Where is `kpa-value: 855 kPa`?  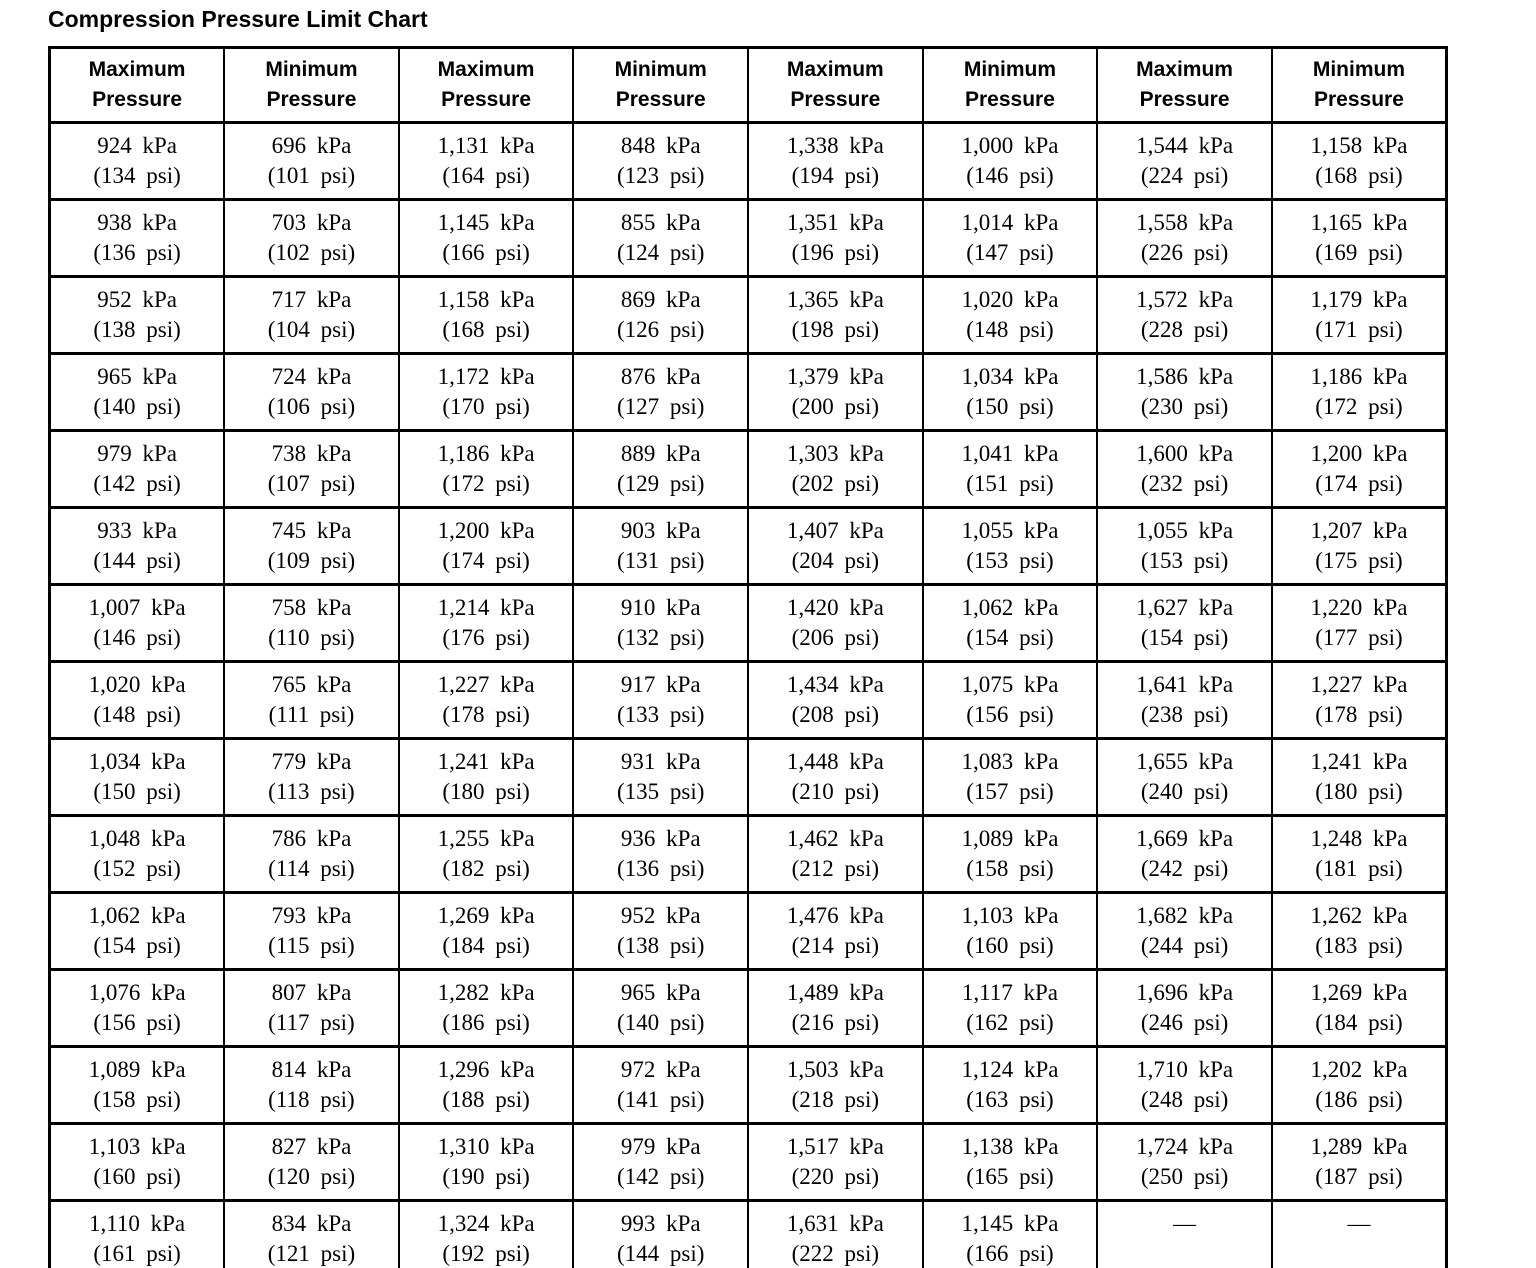
kpa-value: 855 kPa is located at coordinates (660, 222).